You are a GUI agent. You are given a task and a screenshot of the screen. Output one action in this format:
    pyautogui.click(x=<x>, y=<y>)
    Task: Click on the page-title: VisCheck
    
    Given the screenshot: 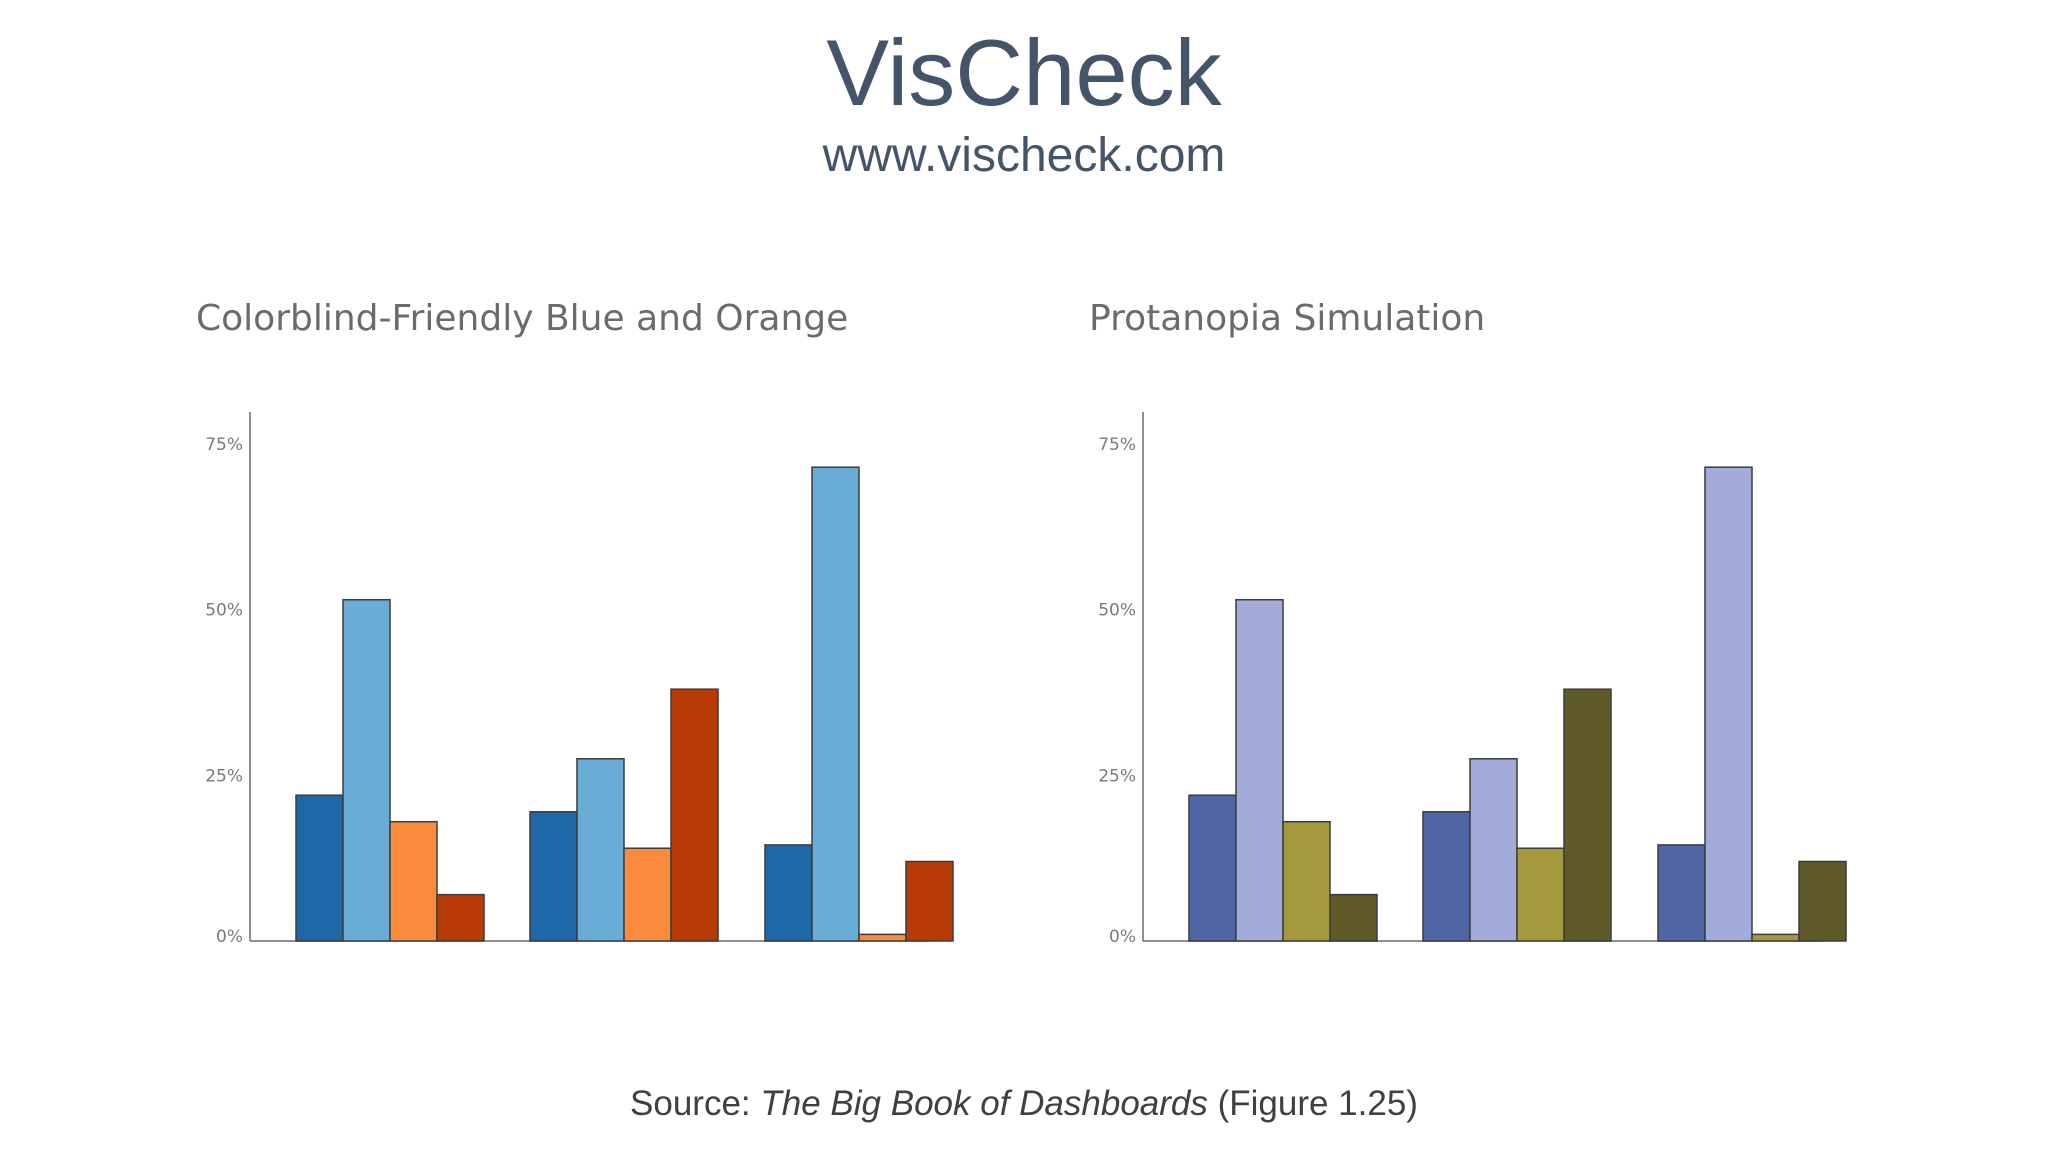 What is the action you would take?
    pyautogui.click(x=1024, y=72)
    